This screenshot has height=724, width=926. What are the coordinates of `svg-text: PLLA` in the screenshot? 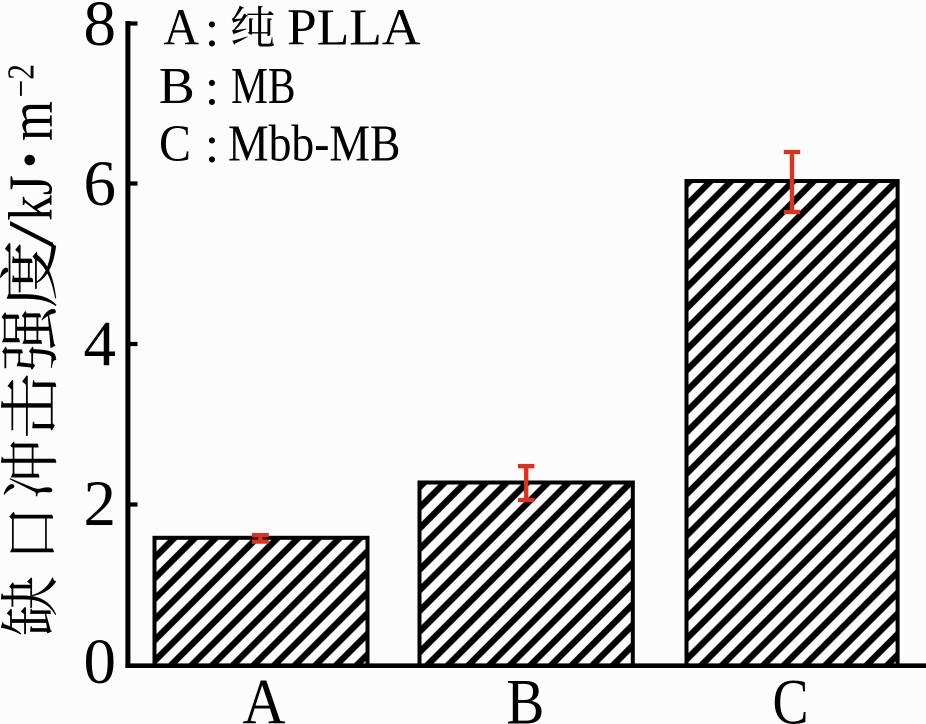 It's located at (353, 28).